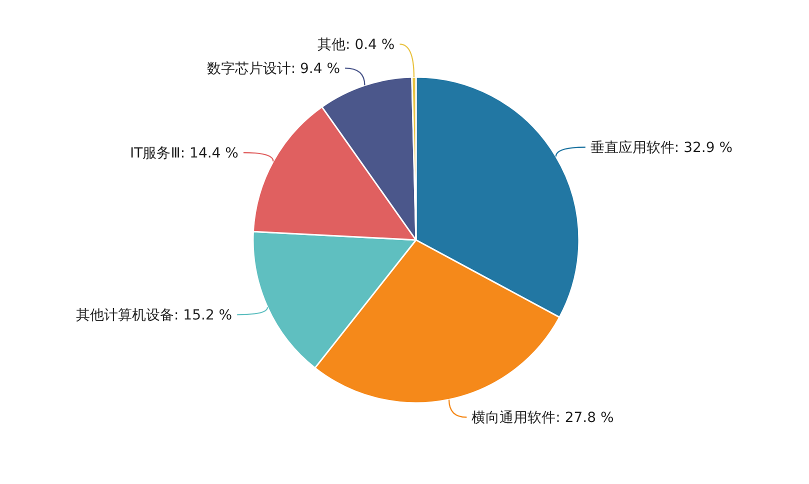 The width and height of the screenshot is (809, 484). What do you see at coordinates (332, 45) in the screenshot?
I see `slice-label: 其他` at bounding box center [332, 45].